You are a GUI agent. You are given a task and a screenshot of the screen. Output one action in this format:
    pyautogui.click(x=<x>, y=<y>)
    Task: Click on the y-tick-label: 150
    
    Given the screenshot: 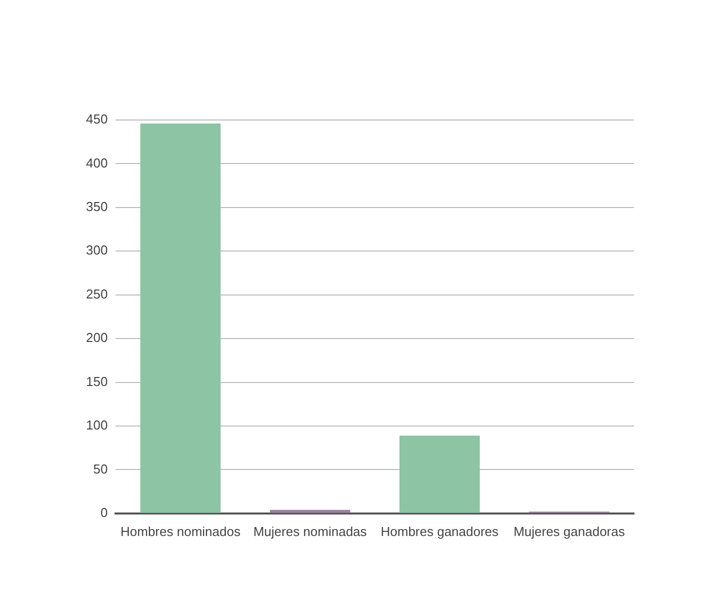 What is the action you would take?
    pyautogui.click(x=97, y=381)
    